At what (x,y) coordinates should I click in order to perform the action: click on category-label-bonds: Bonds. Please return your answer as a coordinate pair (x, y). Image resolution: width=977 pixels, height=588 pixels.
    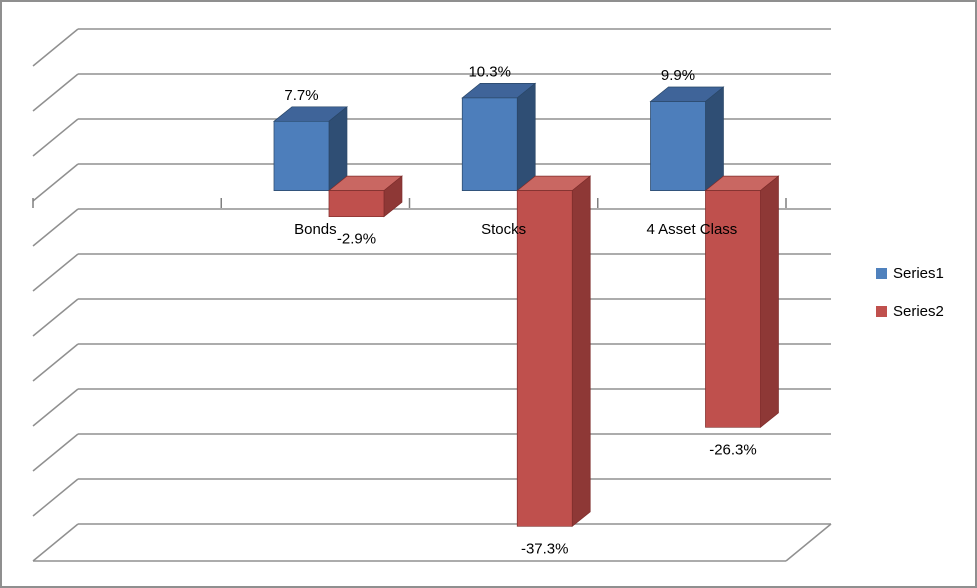
    Looking at the image, I should click on (315, 229).